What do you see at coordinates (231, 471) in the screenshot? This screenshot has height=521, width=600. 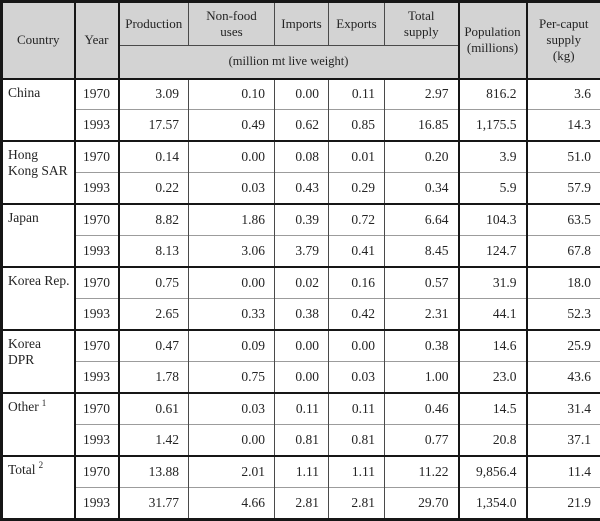 I see `cell-non-food-uses: 2.01` at bounding box center [231, 471].